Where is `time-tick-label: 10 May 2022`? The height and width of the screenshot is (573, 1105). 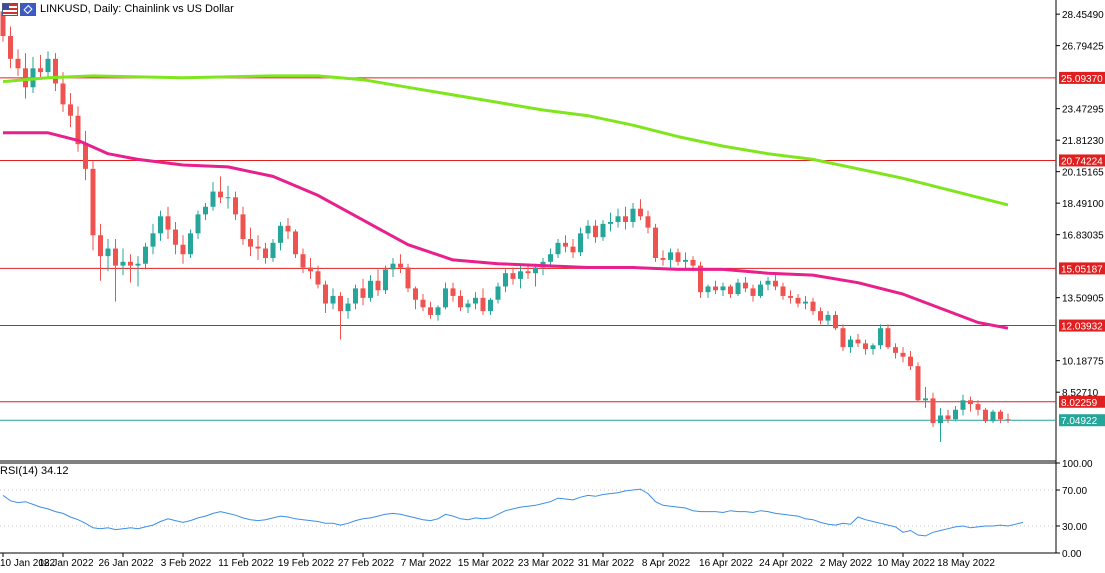 time-tick-label: 10 May 2022 is located at coordinates (906, 563).